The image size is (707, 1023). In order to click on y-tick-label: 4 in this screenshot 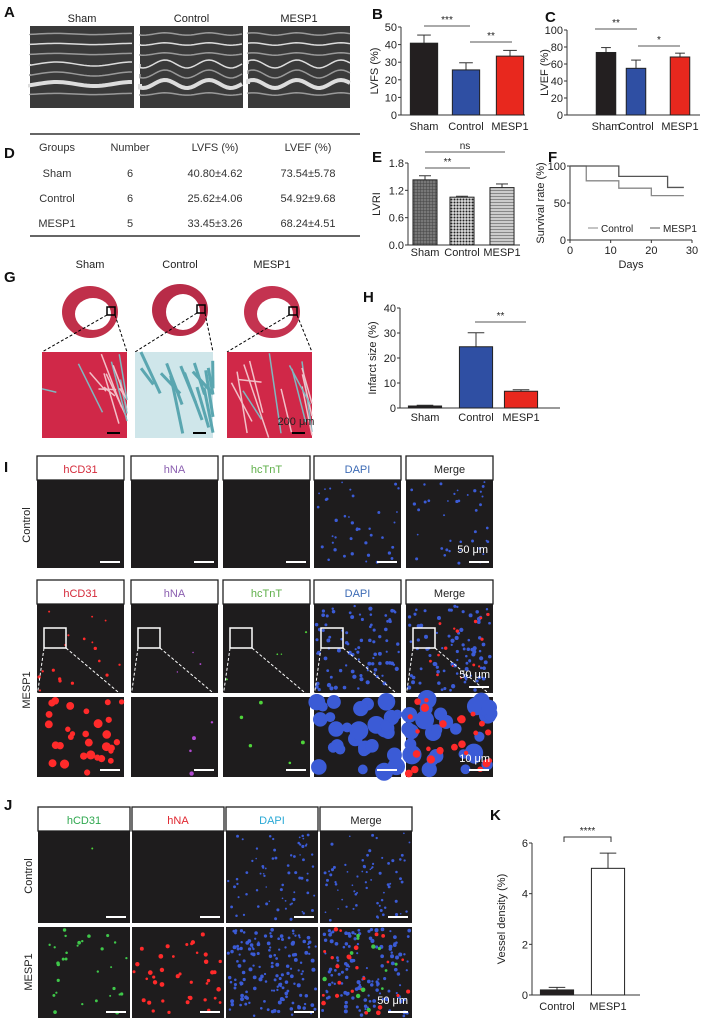, I will do `click(525, 895)`.